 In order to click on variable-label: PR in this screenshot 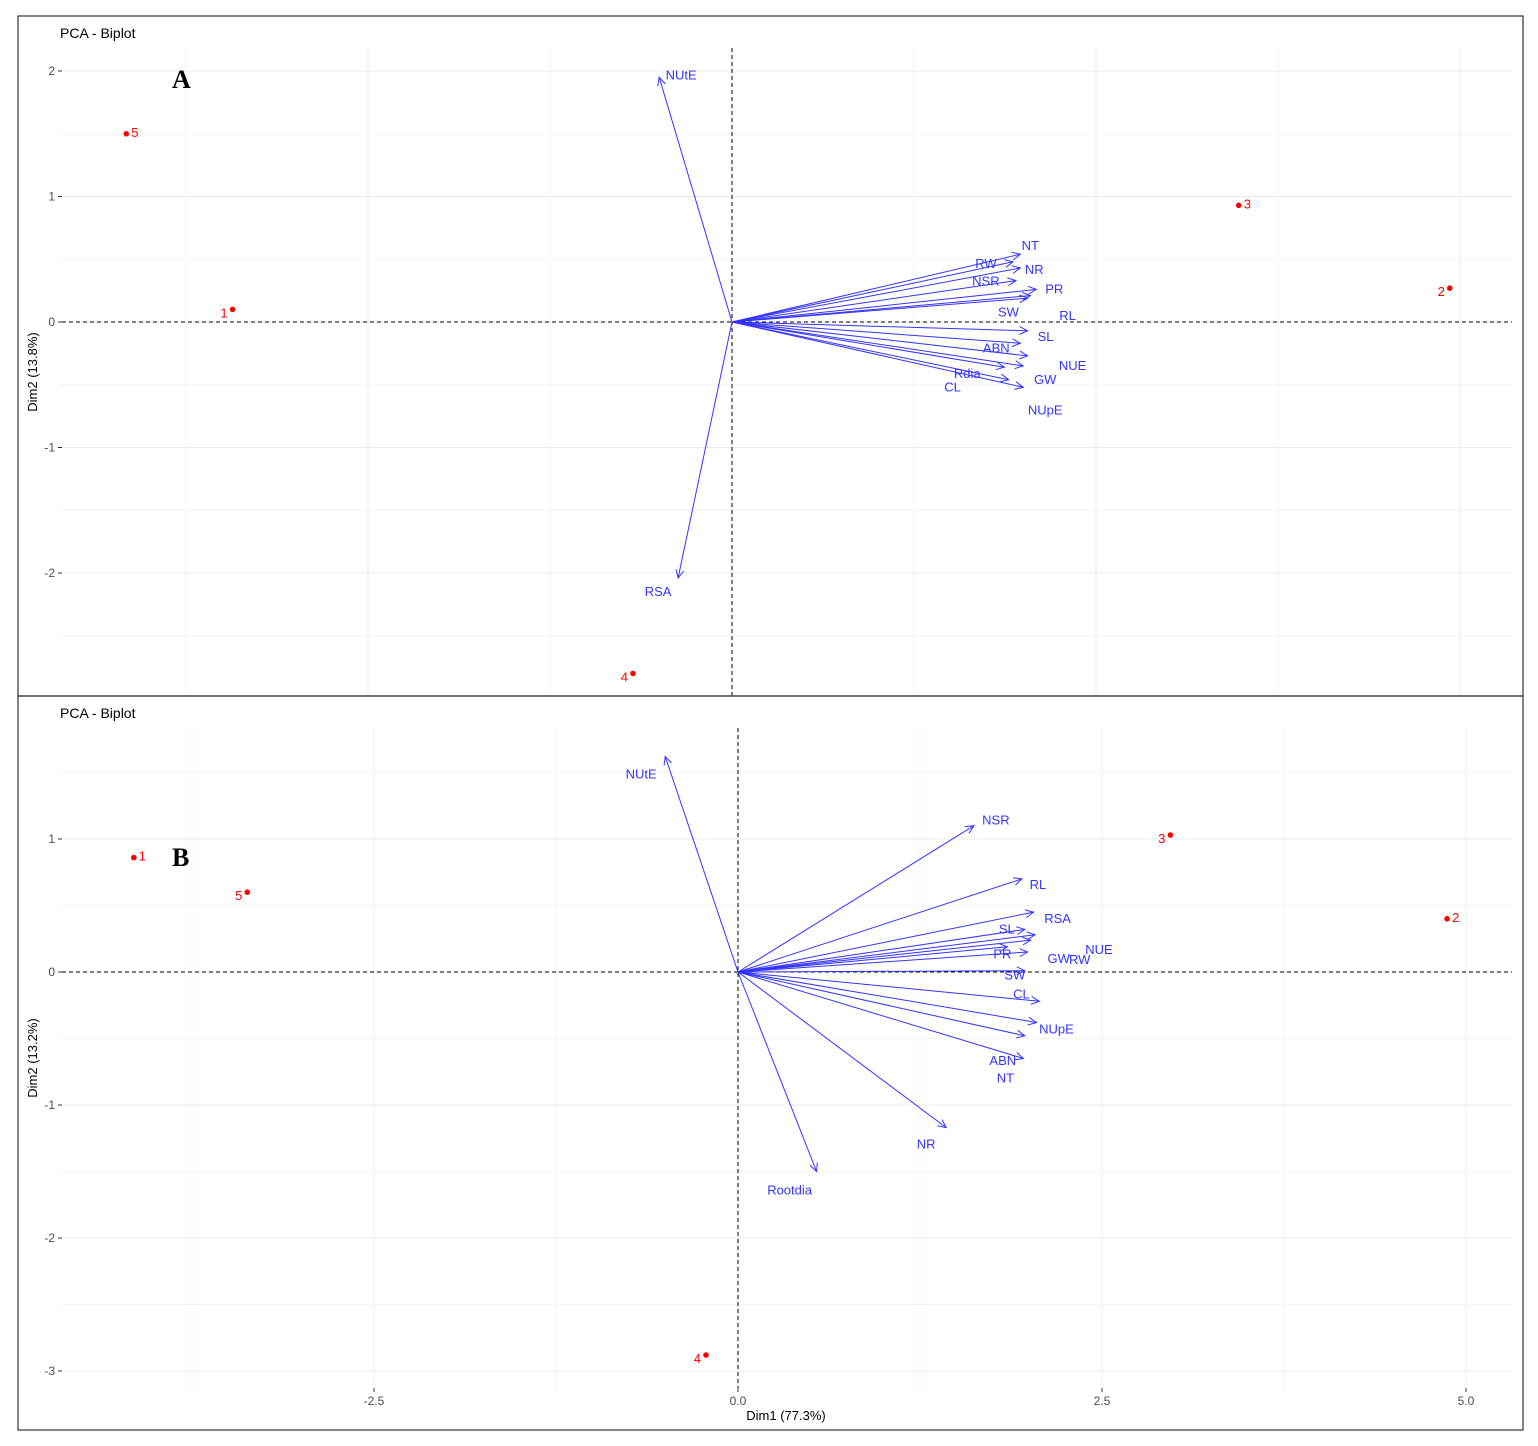, I will do `click(1054, 288)`.